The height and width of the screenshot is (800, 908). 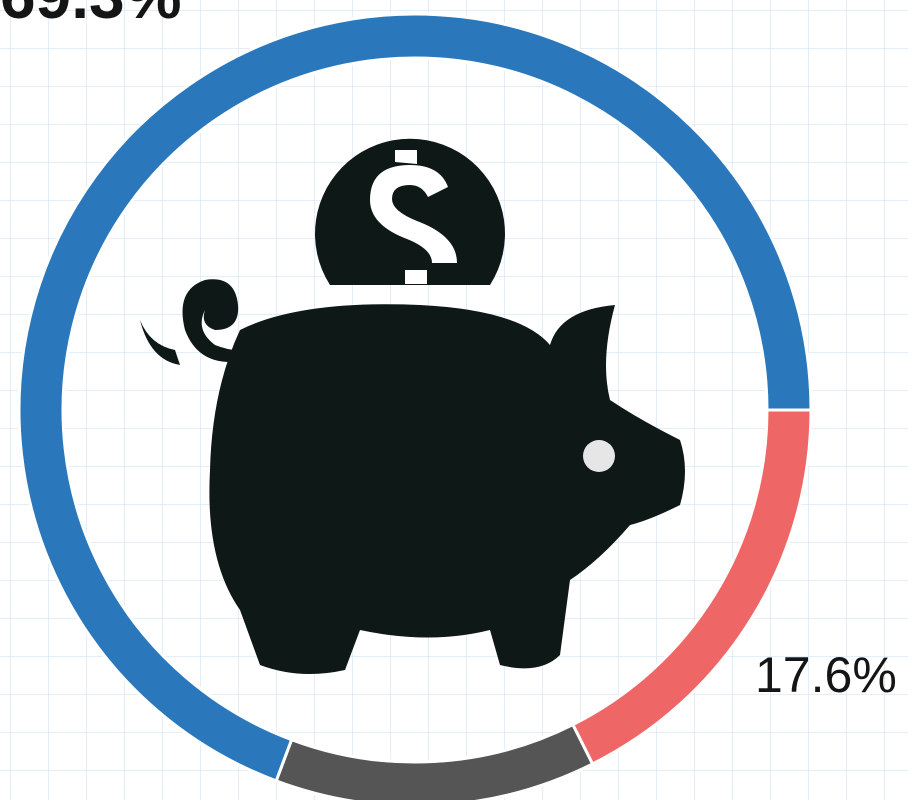 What do you see at coordinates (90, 16) in the screenshot?
I see `slice-label: 69.3%` at bounding box center [90, 16].